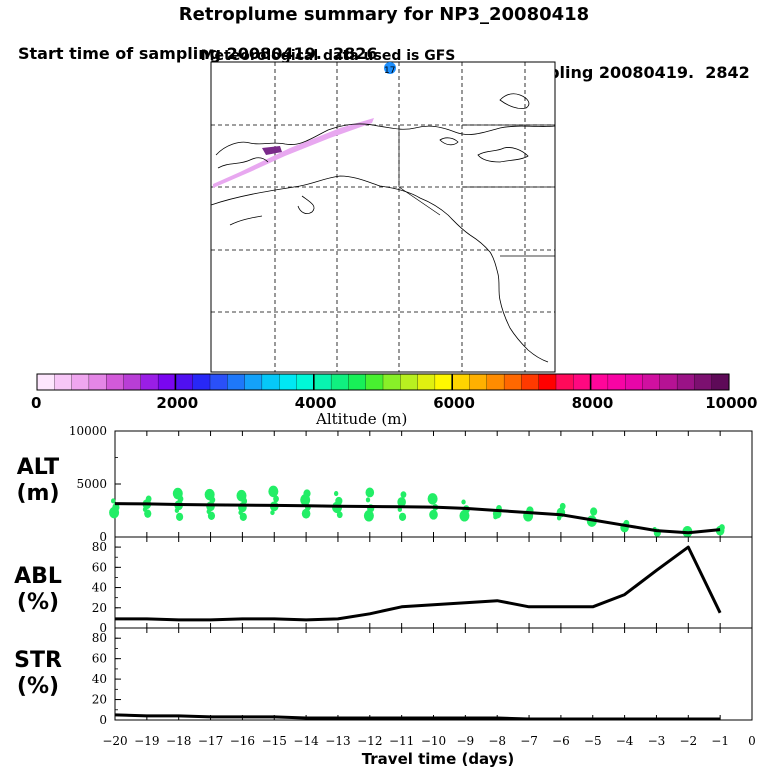 The width and height of the screenshot is (768, 768). I want to click on y-tick-label: 10000, so click(88, 431).